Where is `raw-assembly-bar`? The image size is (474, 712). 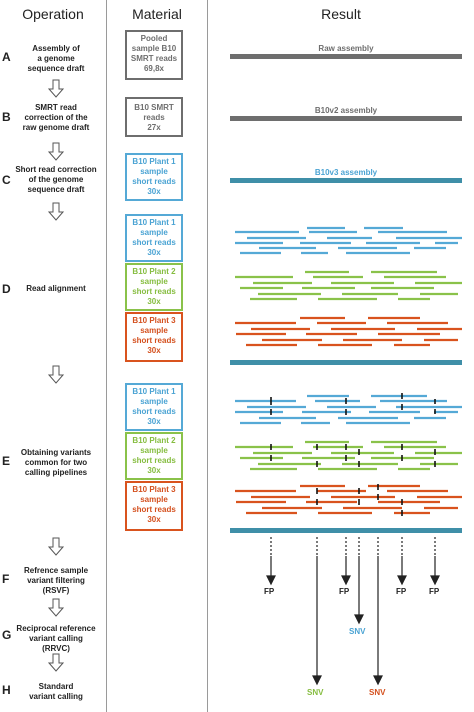
raw-assembly-bar is located at coordinates (346, 56).